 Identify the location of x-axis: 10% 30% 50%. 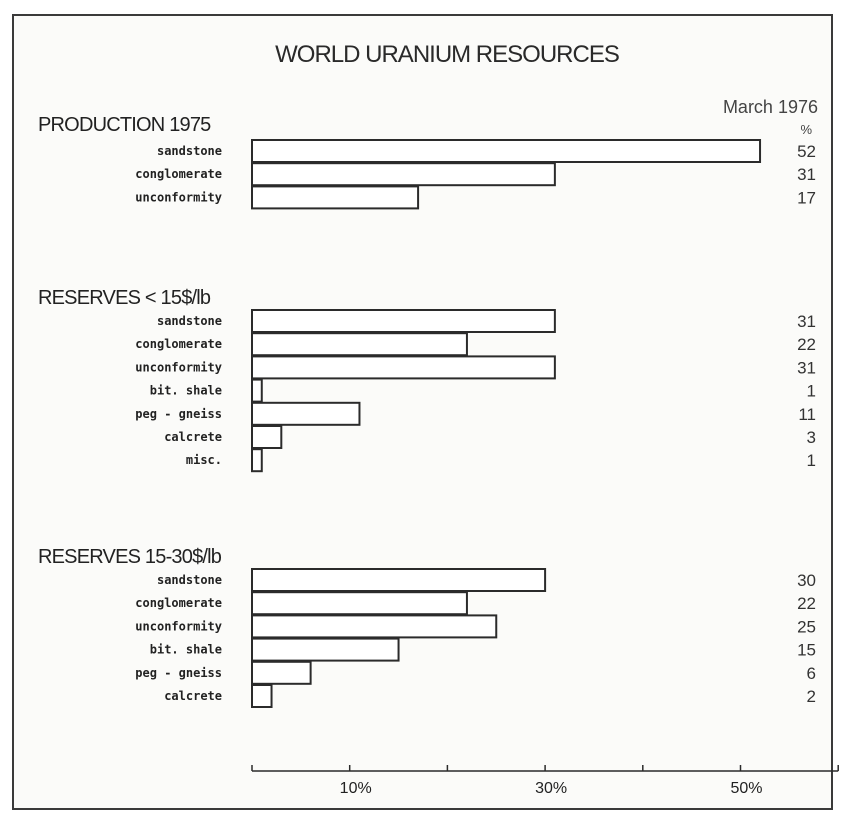
(545, 781).